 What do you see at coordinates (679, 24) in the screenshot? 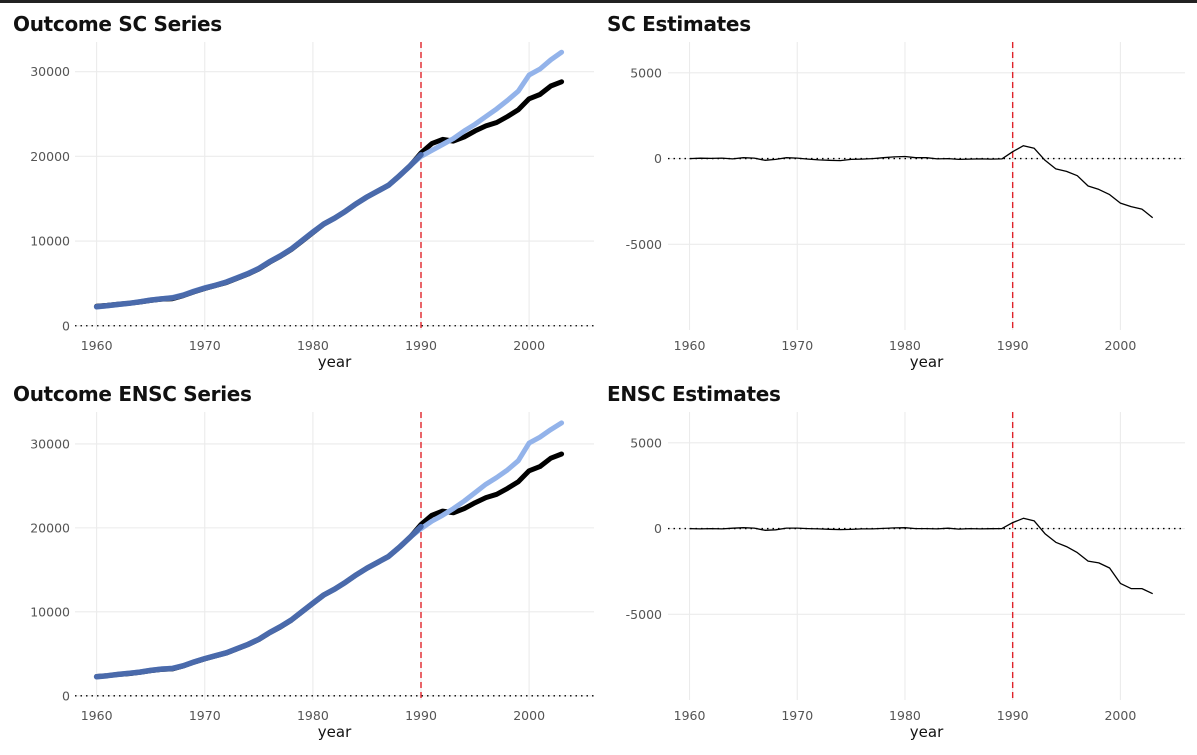
I see `panel-title-sc-estimates: SC Estimates` at bounding box center [679, 24].